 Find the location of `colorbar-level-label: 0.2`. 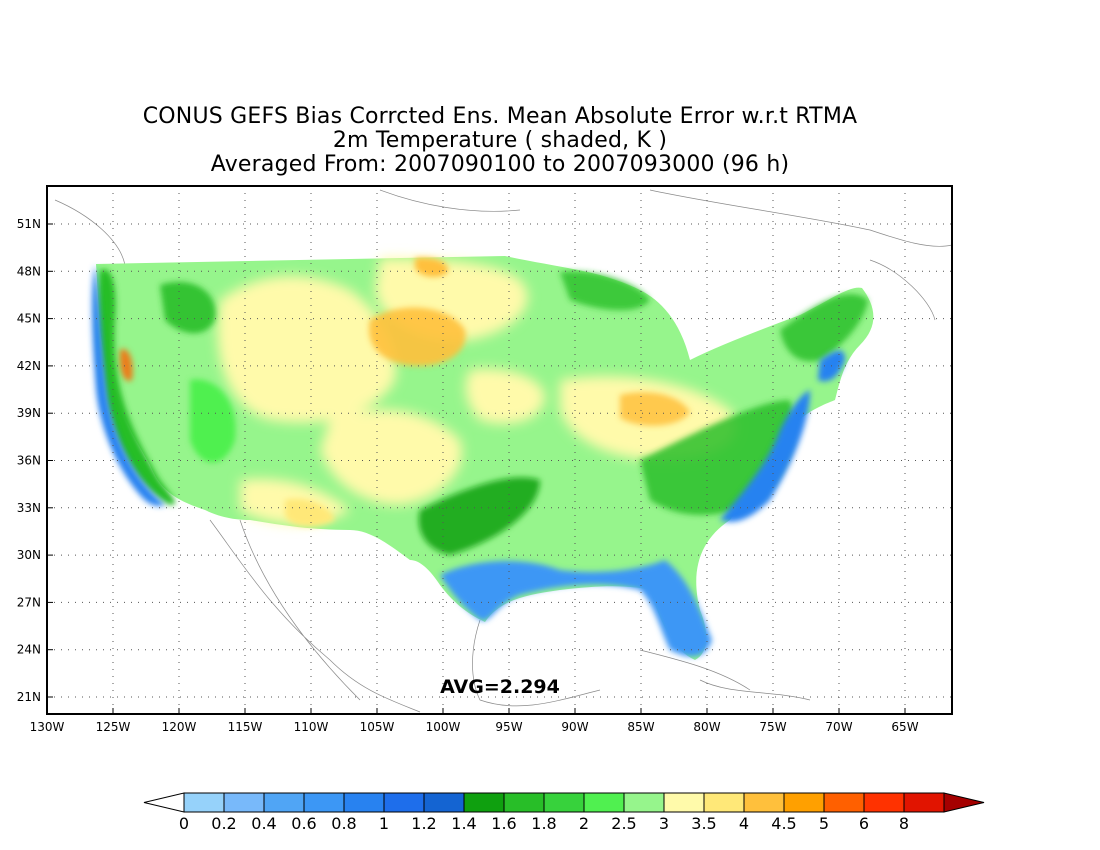

colorbar-level-label: 0.2 is located at coordinates (223, 823).